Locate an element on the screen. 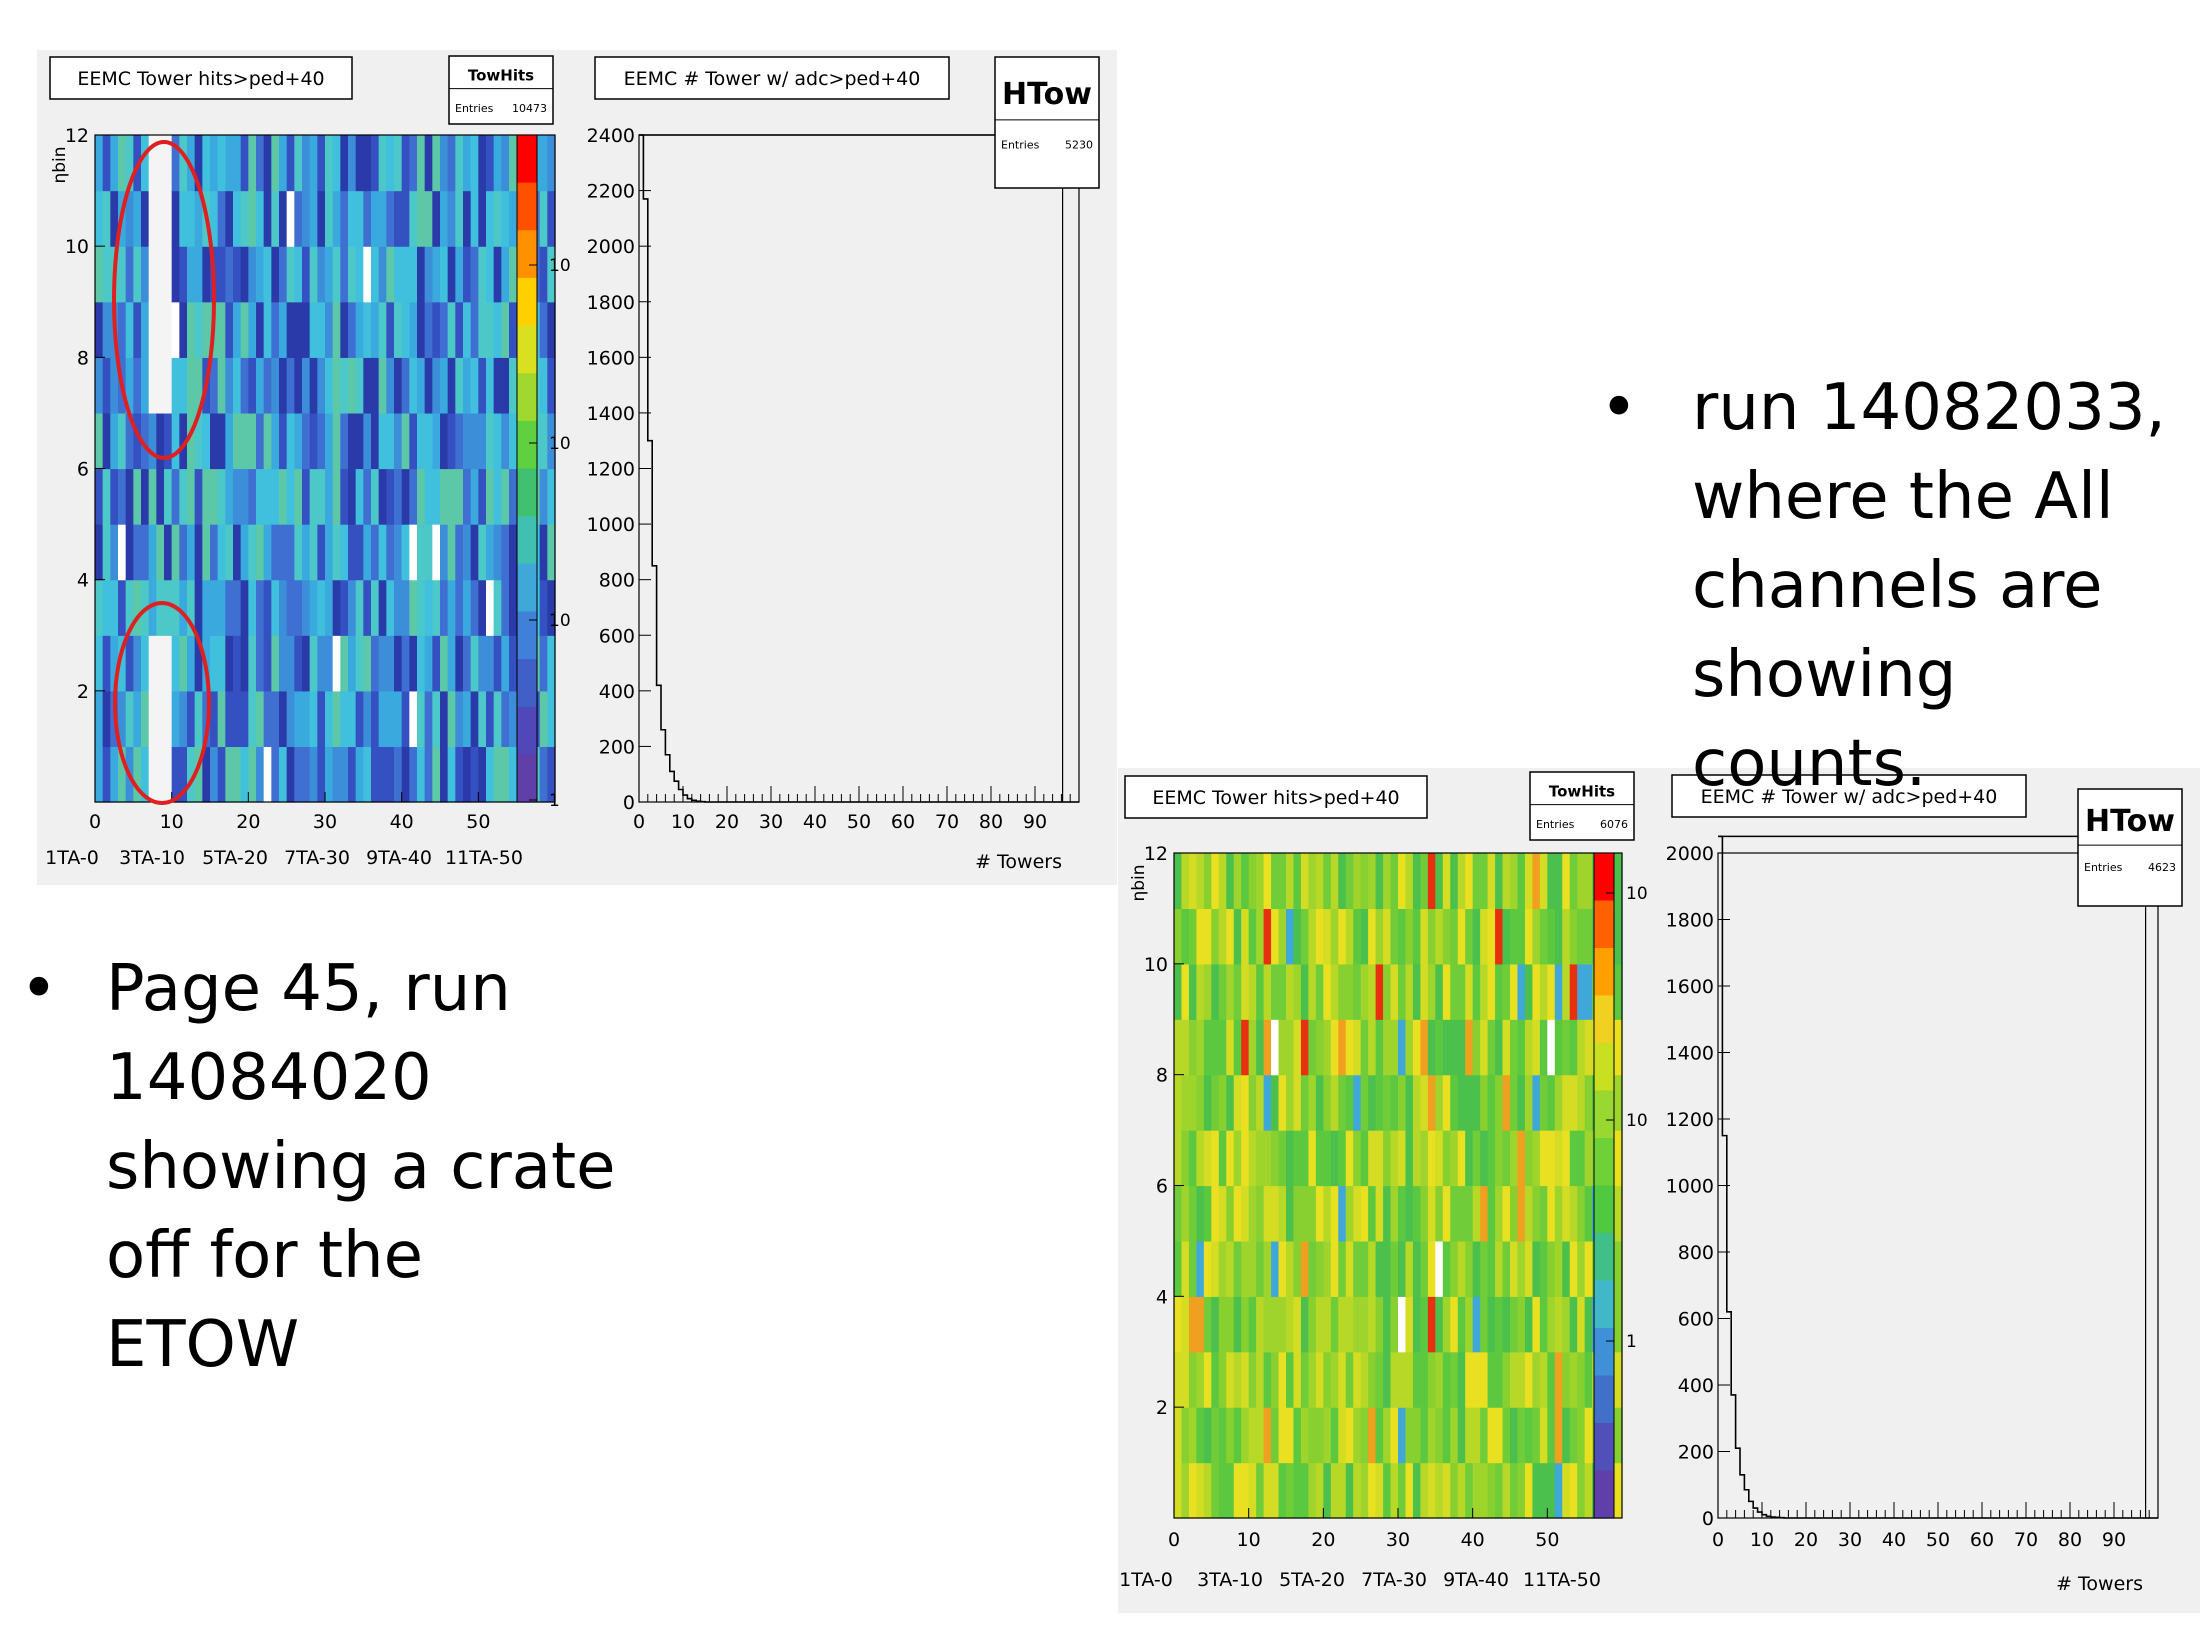  x-tick-label: 0 is located at coordinates (1174, 1540).